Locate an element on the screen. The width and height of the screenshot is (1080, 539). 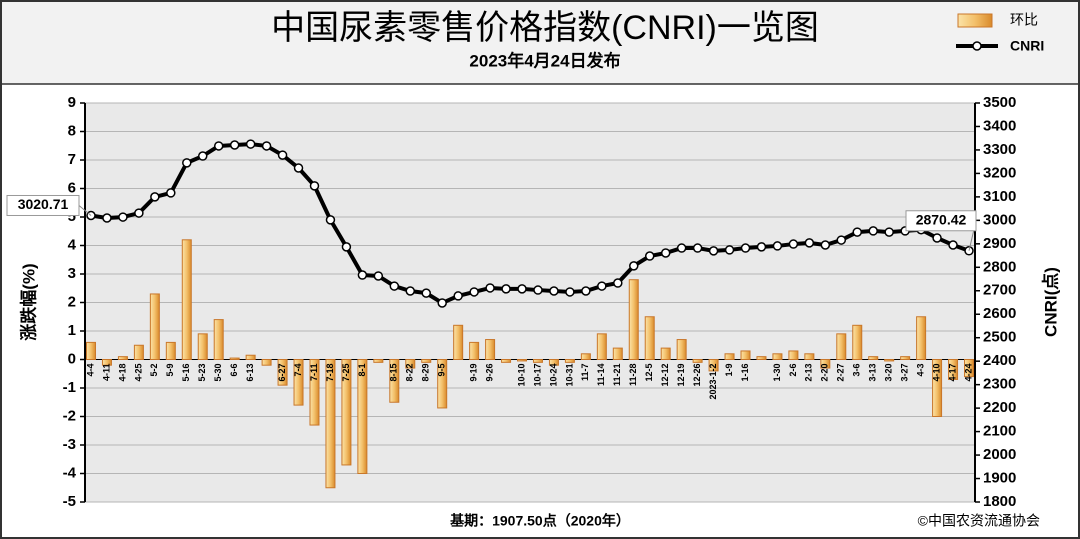
x-tick-label: 4-24 is located at coordinates (968, 373).